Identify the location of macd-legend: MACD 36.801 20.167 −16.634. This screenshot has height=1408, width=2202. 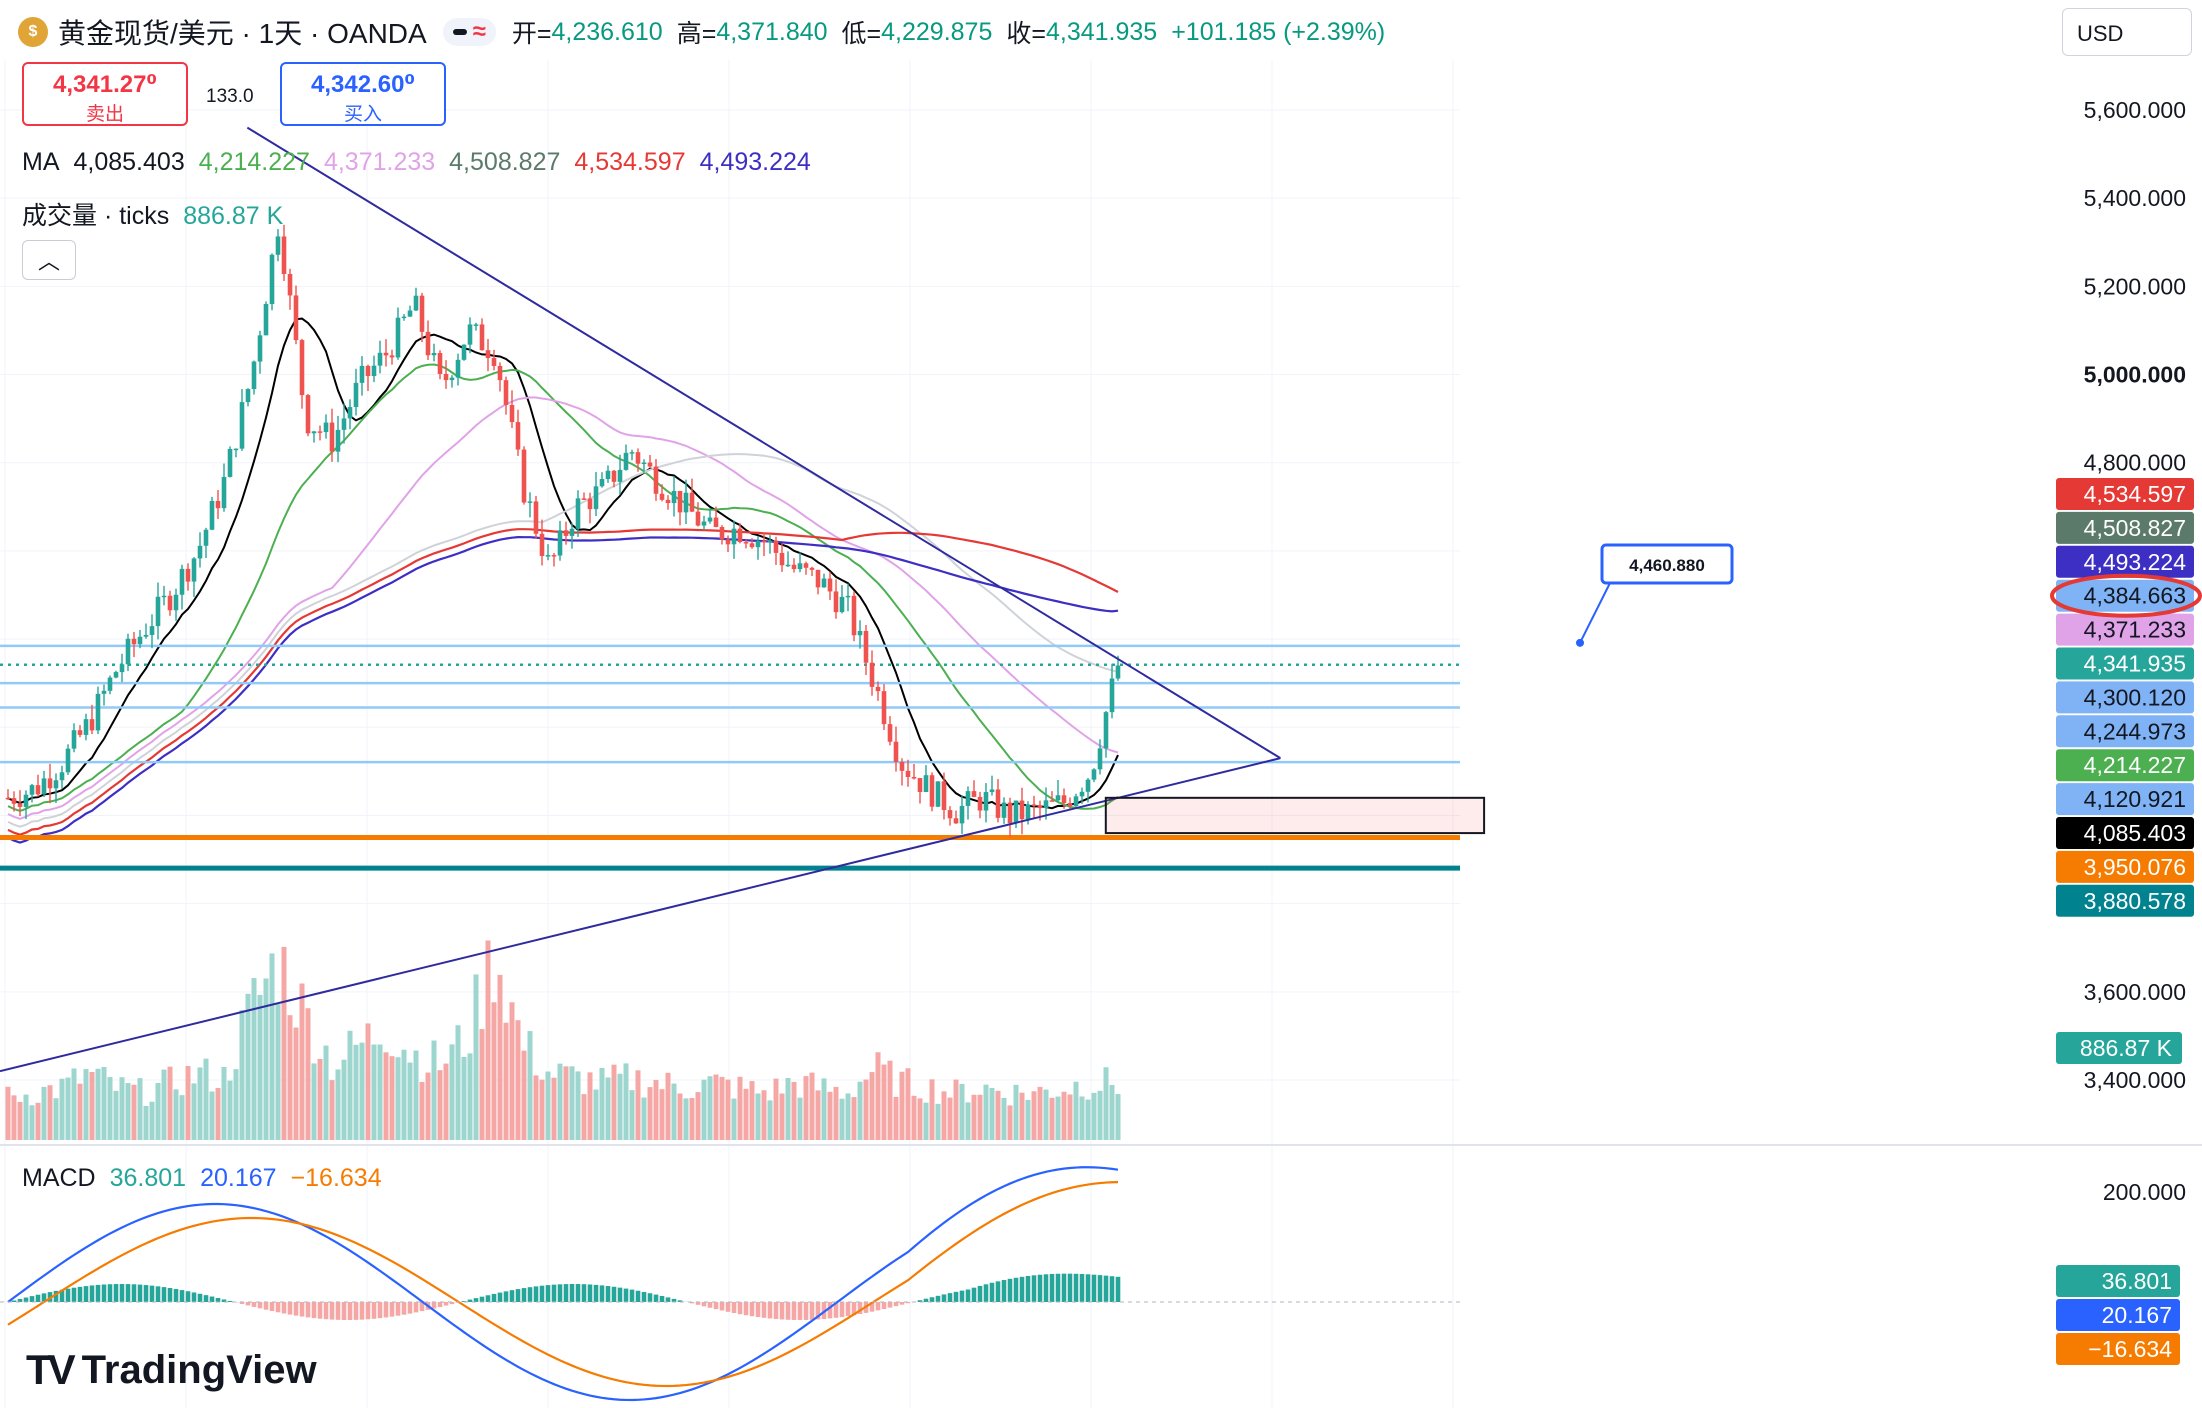
(209, 1178).